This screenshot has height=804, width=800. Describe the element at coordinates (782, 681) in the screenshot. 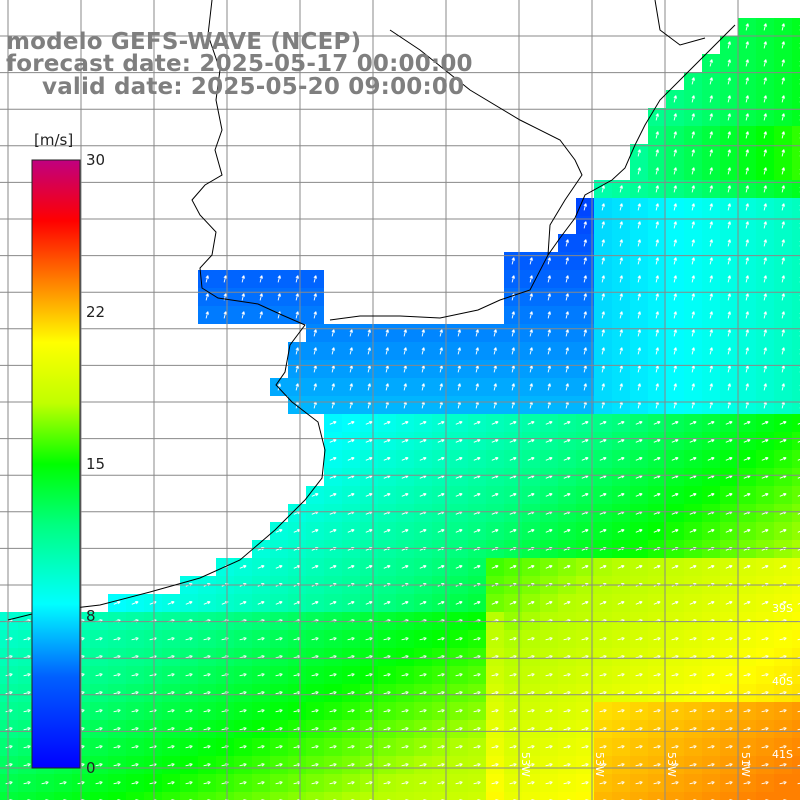

I see `latitude-label: 40S` at that location.